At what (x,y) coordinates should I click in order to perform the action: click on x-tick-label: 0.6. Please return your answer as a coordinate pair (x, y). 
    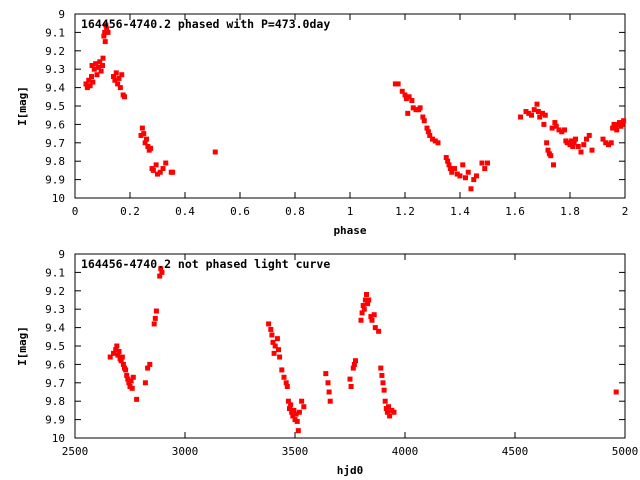
    Looking at the image, I should click on (240, 211).